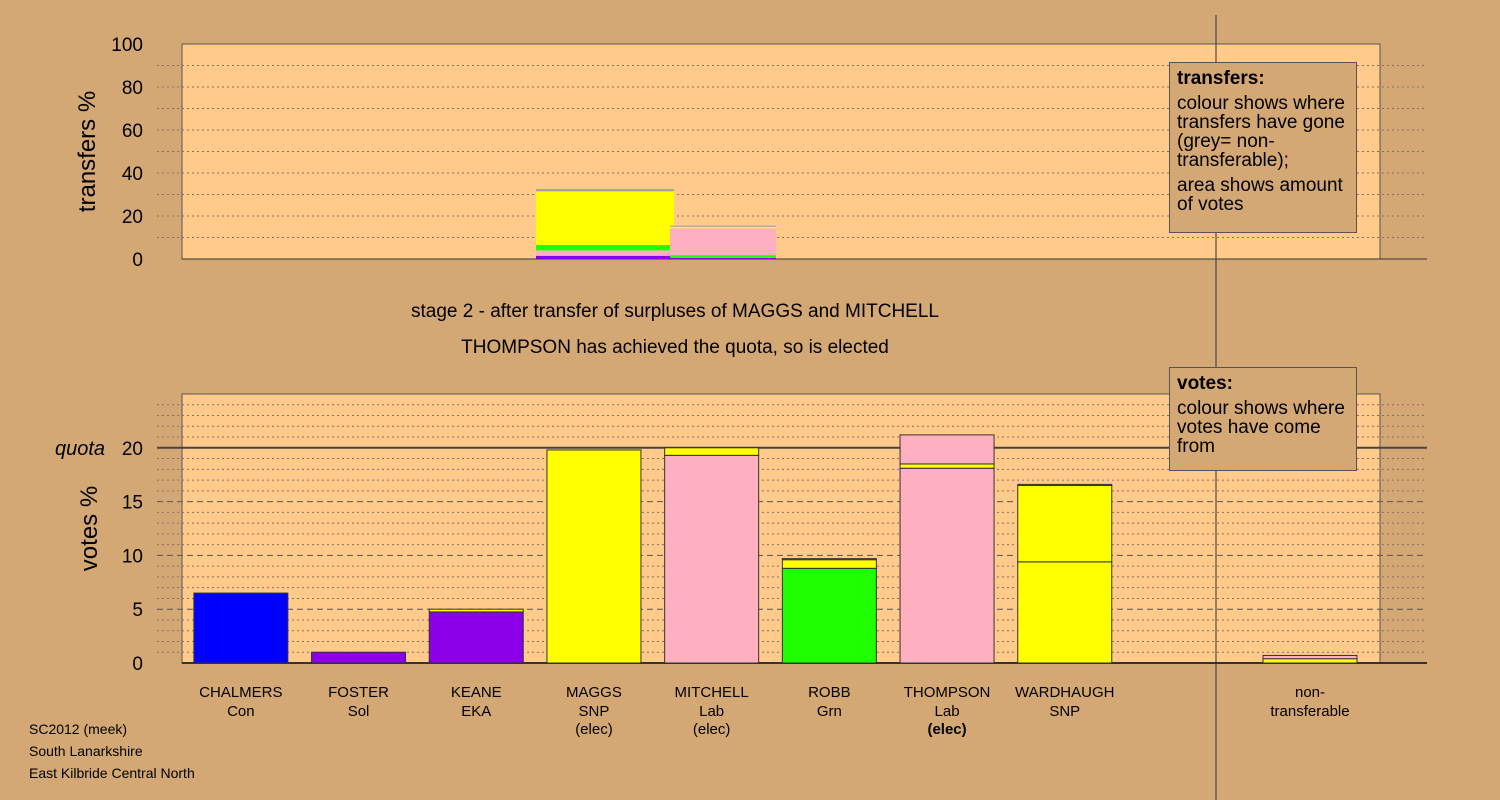 This screenshot has height=800, width=1500. Describe the element at coordinates (605, 248) in the screenshot. I see `transfer-segment-maggs-grn` at that location.